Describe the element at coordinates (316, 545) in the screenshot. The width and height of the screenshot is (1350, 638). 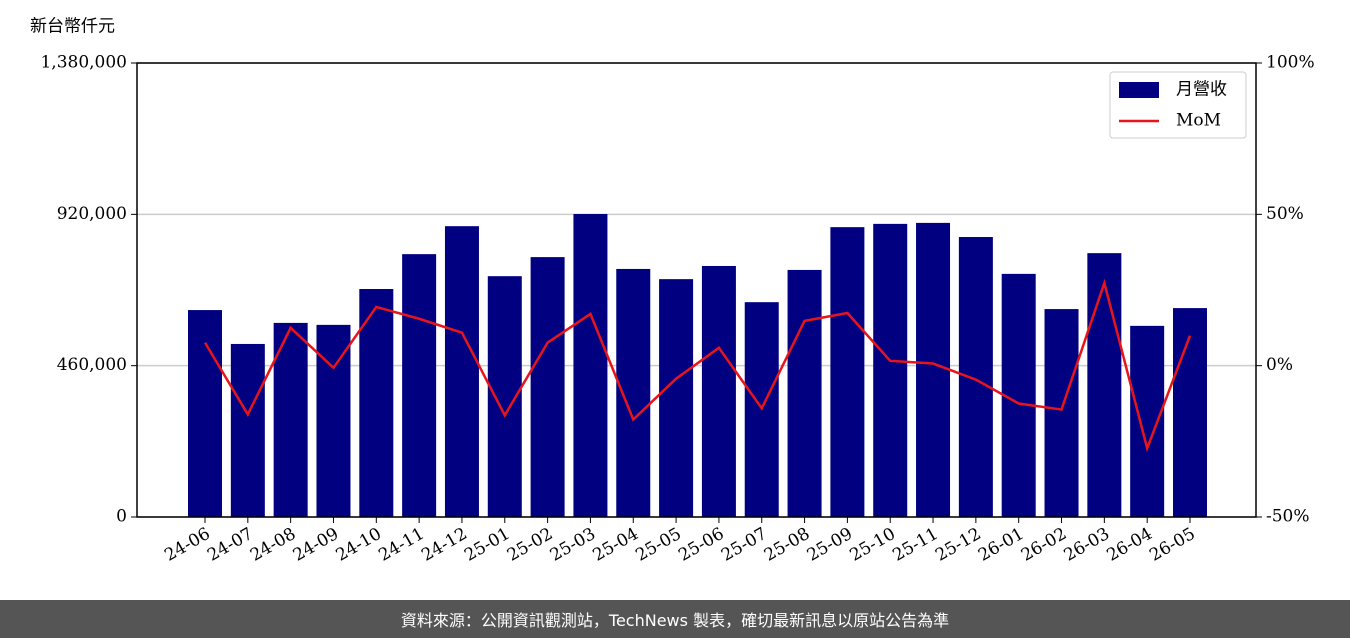
I see `x-tick-label: 24-09` at that location.